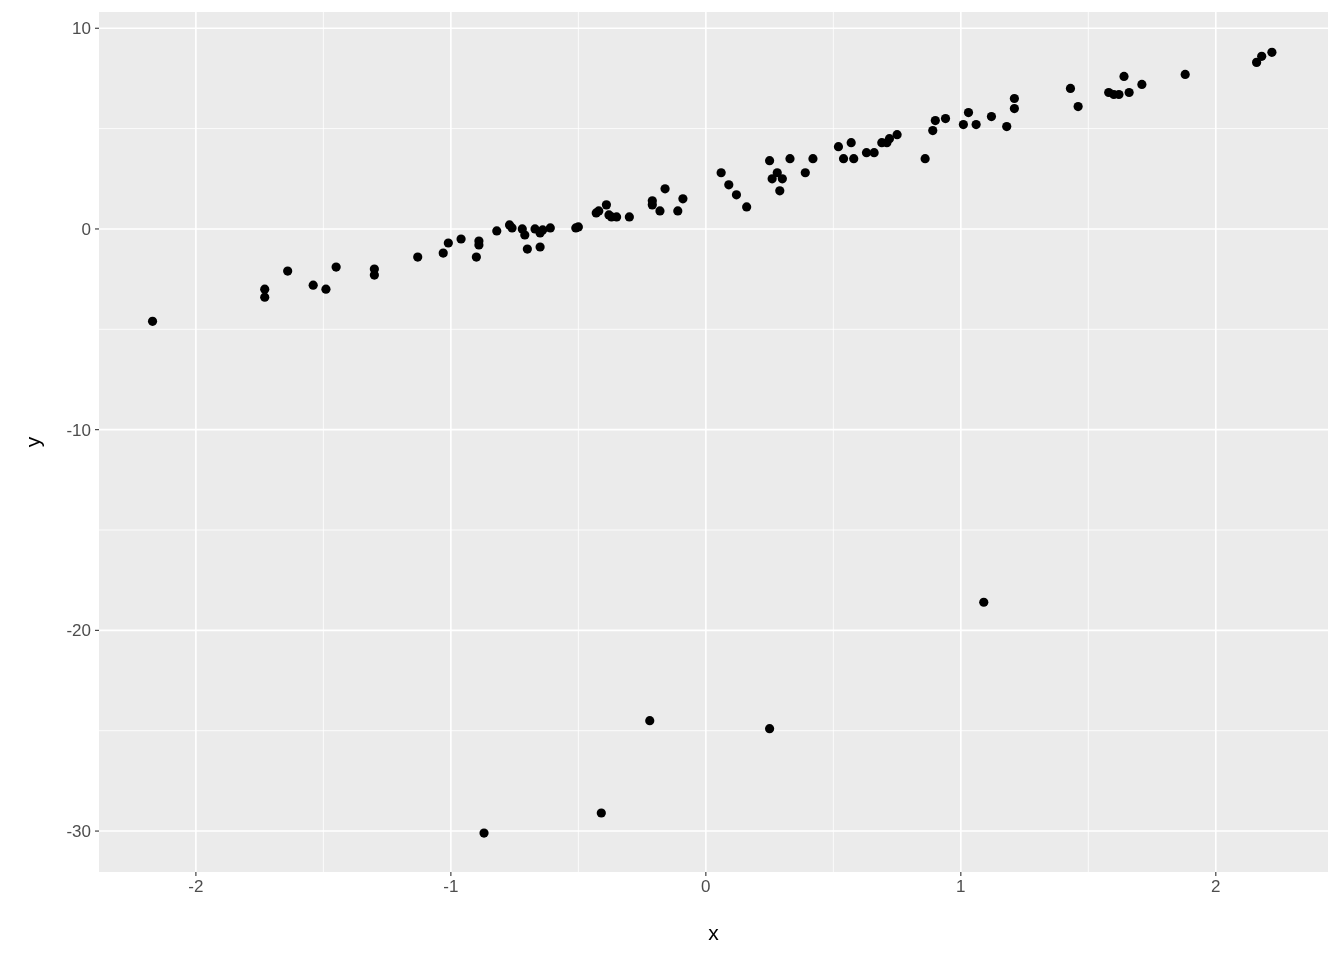 This screenshot has width=1344, height=960. Describe the element at coordinates (196, 886) in the screenshot. I see `x-tick-label: -2` at that location.